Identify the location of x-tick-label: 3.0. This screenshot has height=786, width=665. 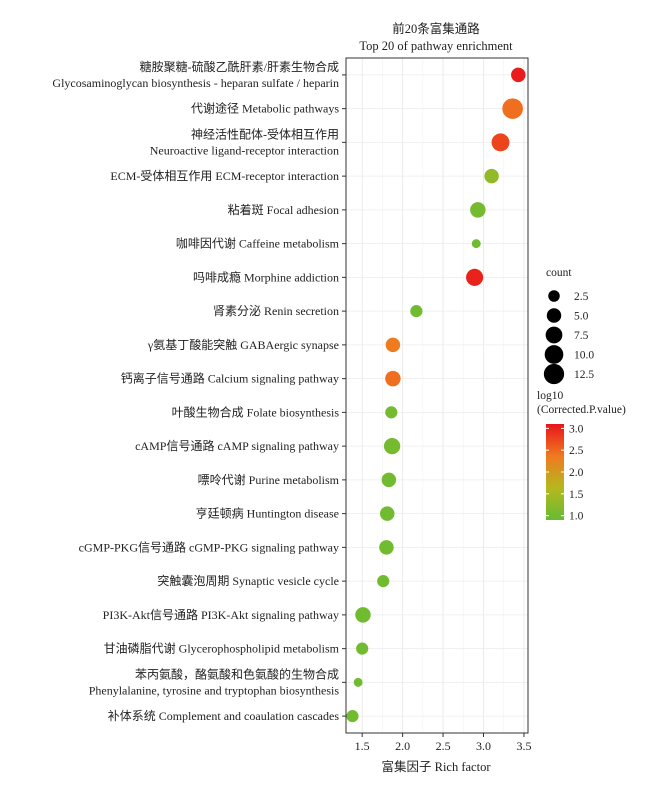
(483, 746).